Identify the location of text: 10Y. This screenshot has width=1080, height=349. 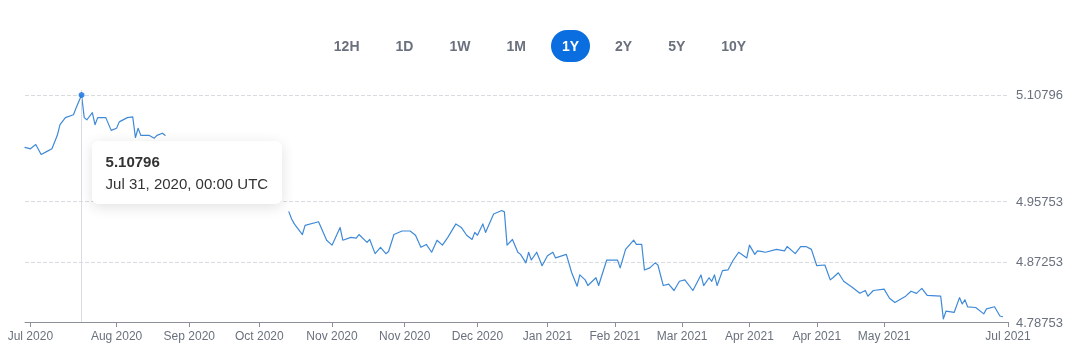
(734, 46).